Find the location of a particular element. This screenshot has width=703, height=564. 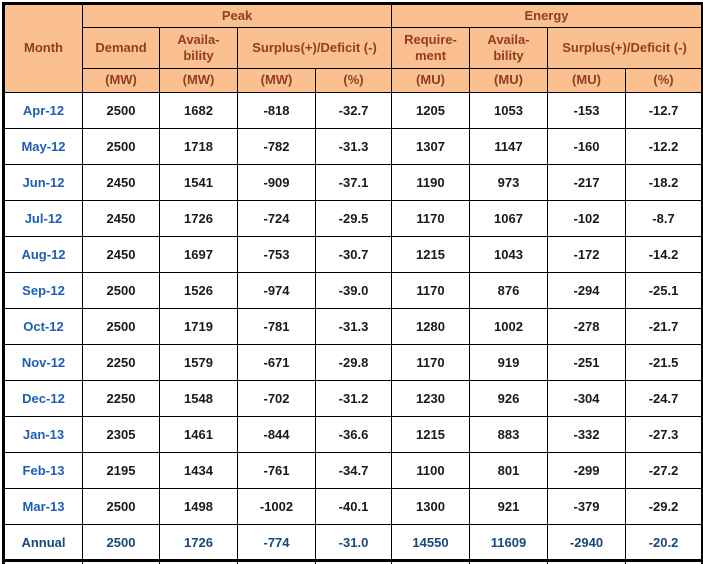

energy-availability-cell: 1067 is located at coordinates (508, 218).